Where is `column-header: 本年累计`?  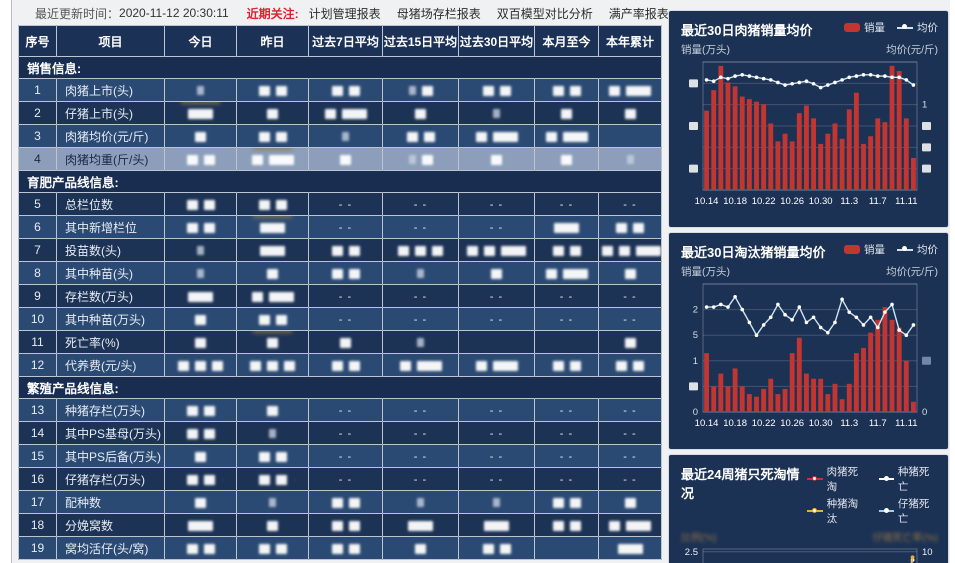 column-header: 本年累计 is located at coordinates (630, 41).